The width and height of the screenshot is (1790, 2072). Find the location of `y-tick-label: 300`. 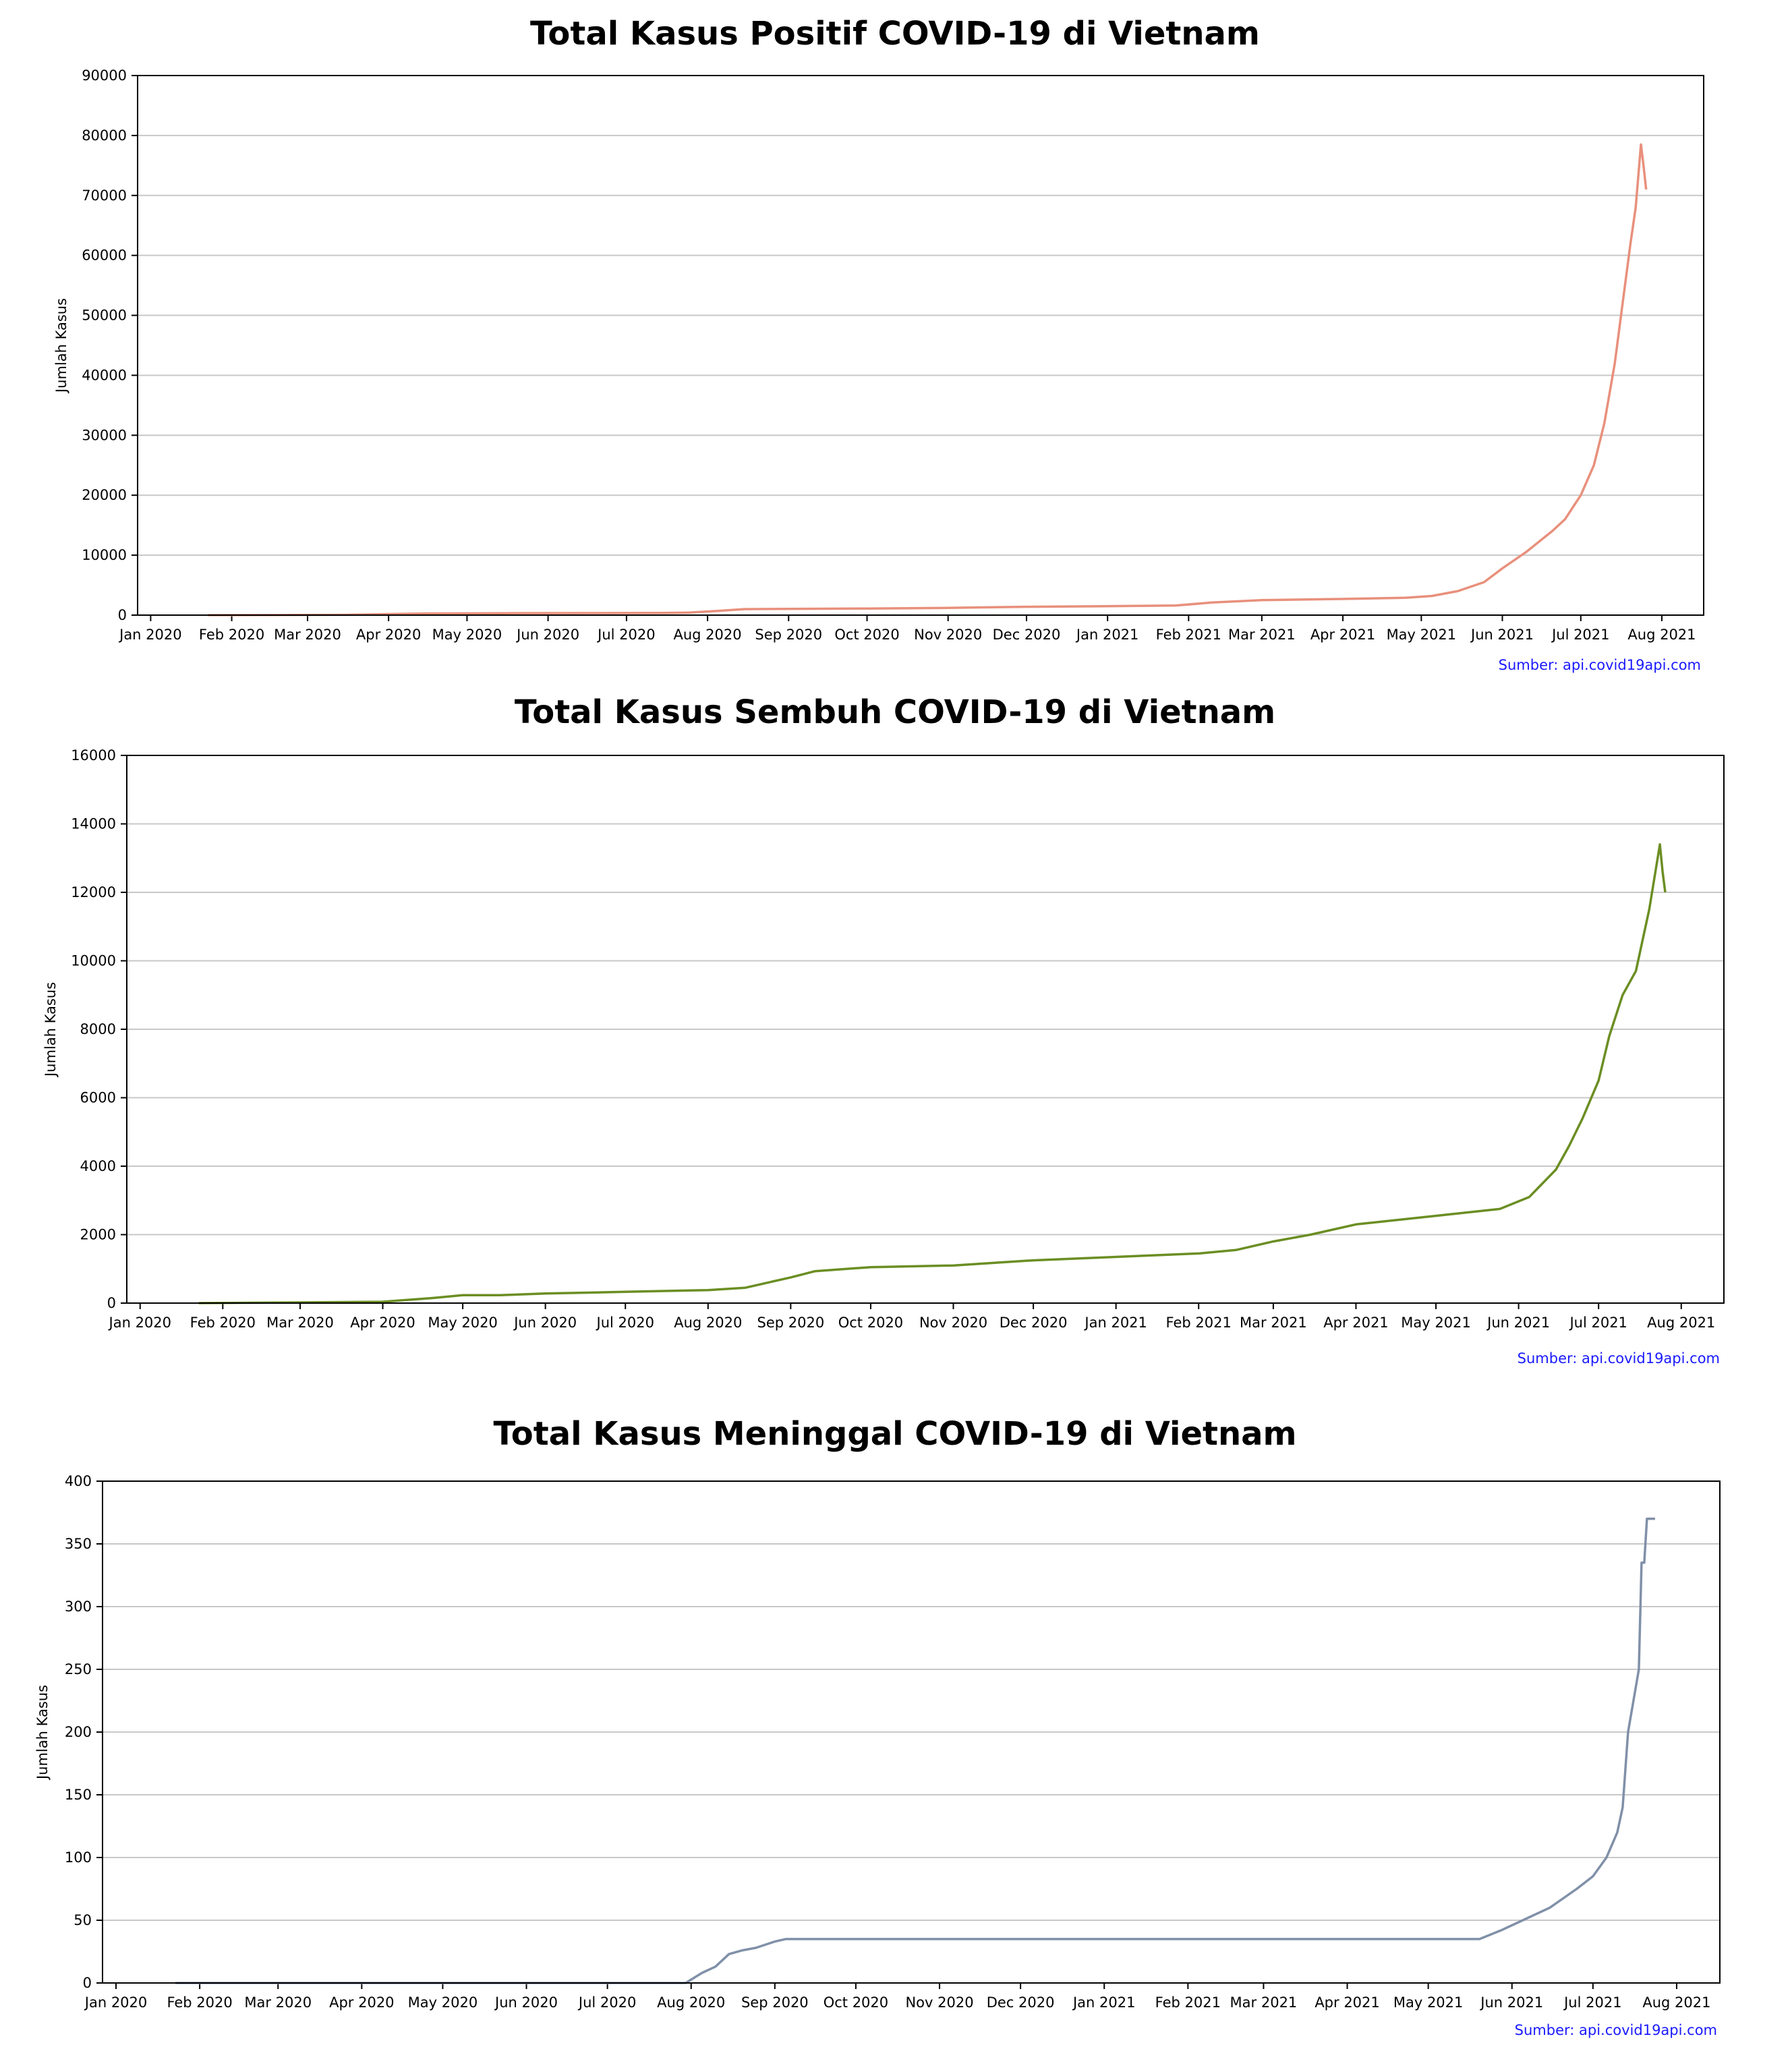

y-tick-label: 300 is located at coordinates (78, 1607).